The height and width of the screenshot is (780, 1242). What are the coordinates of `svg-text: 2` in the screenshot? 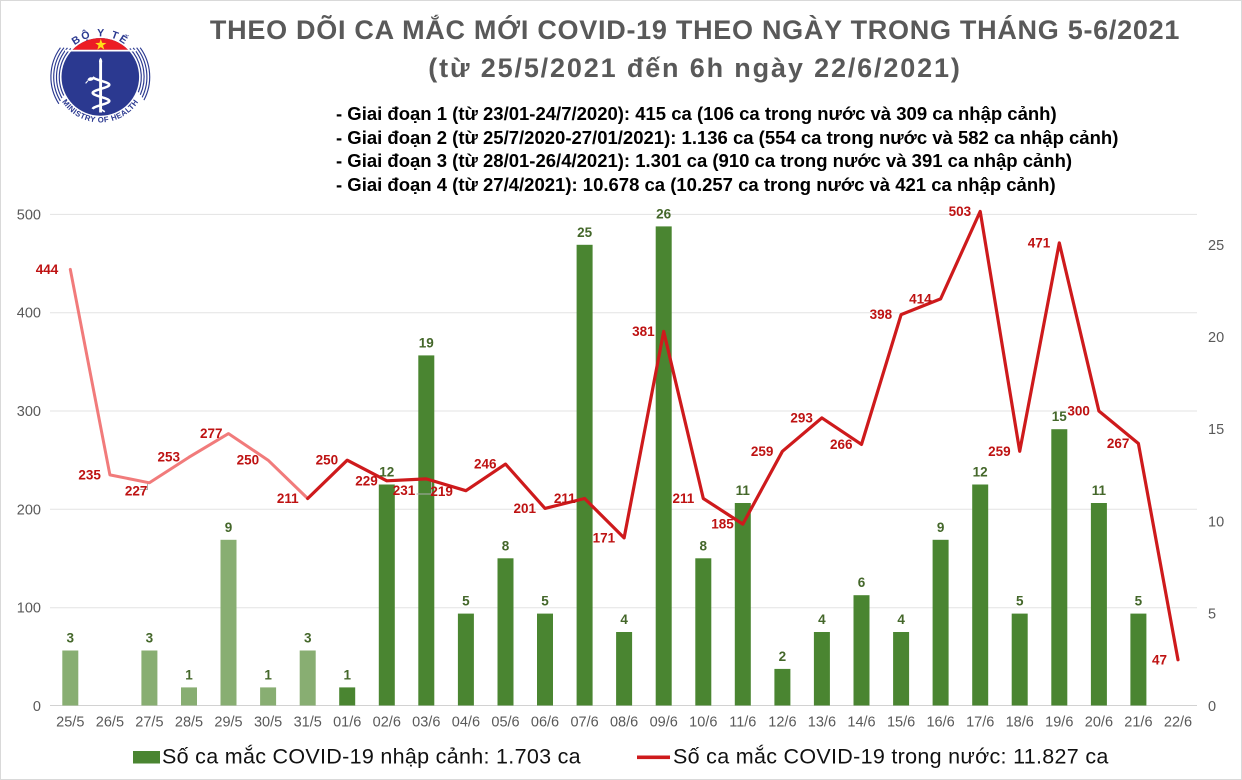 It's located at (783, 656).